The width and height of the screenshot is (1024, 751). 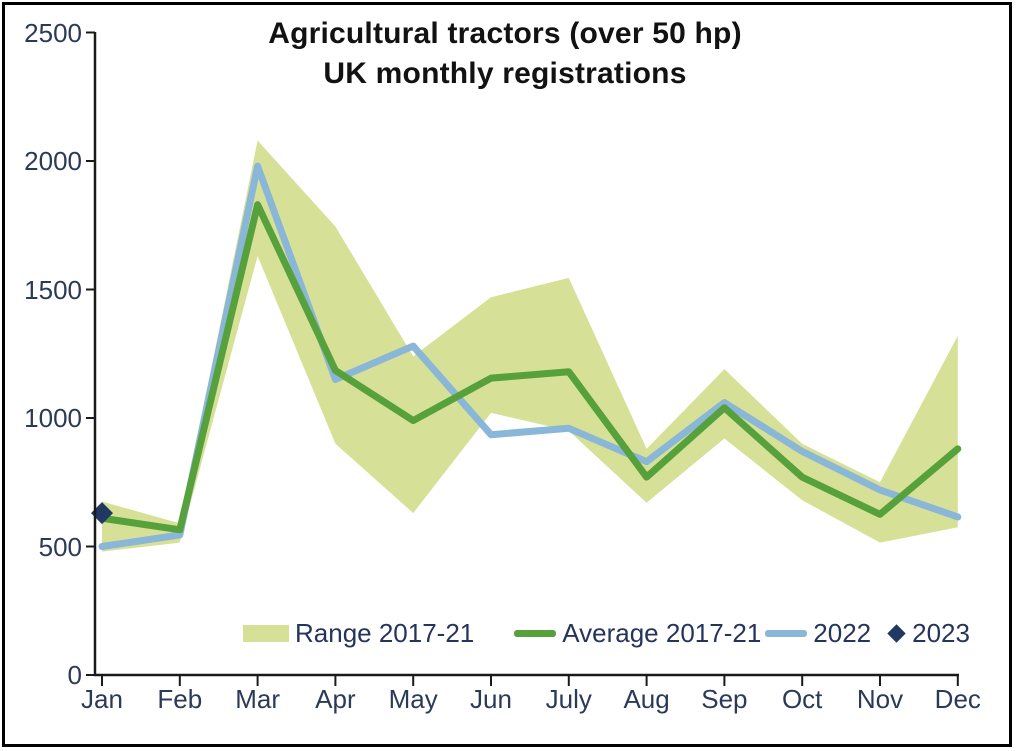 I want to click on x-axis-month-label-jun: Jun, so click(x=491, y=699).